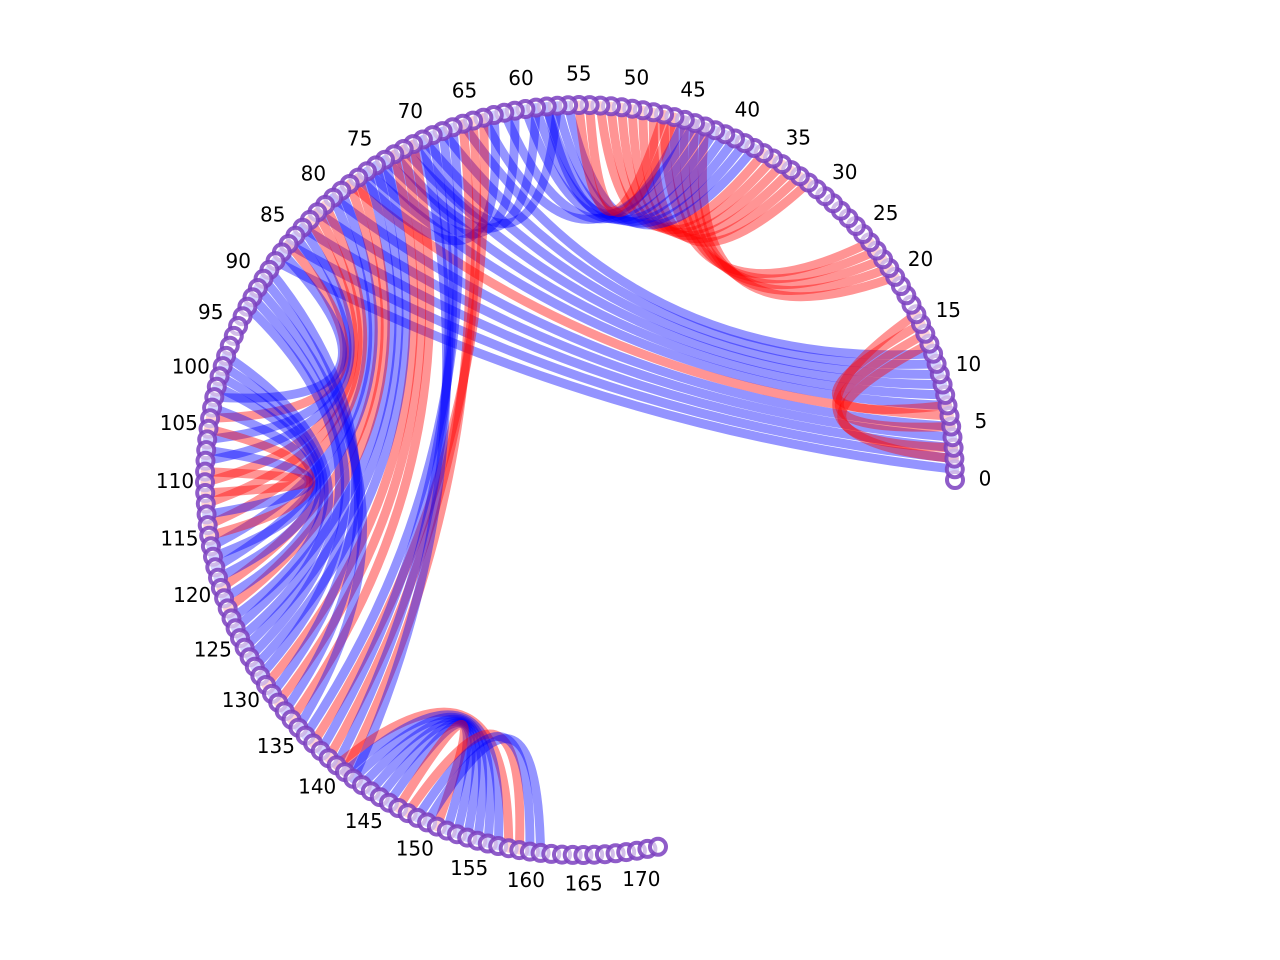  What do you see at coordinates (526, 880) in the screenshot?
I see `tick-label-160: 160` at bounding box center [526, 880].